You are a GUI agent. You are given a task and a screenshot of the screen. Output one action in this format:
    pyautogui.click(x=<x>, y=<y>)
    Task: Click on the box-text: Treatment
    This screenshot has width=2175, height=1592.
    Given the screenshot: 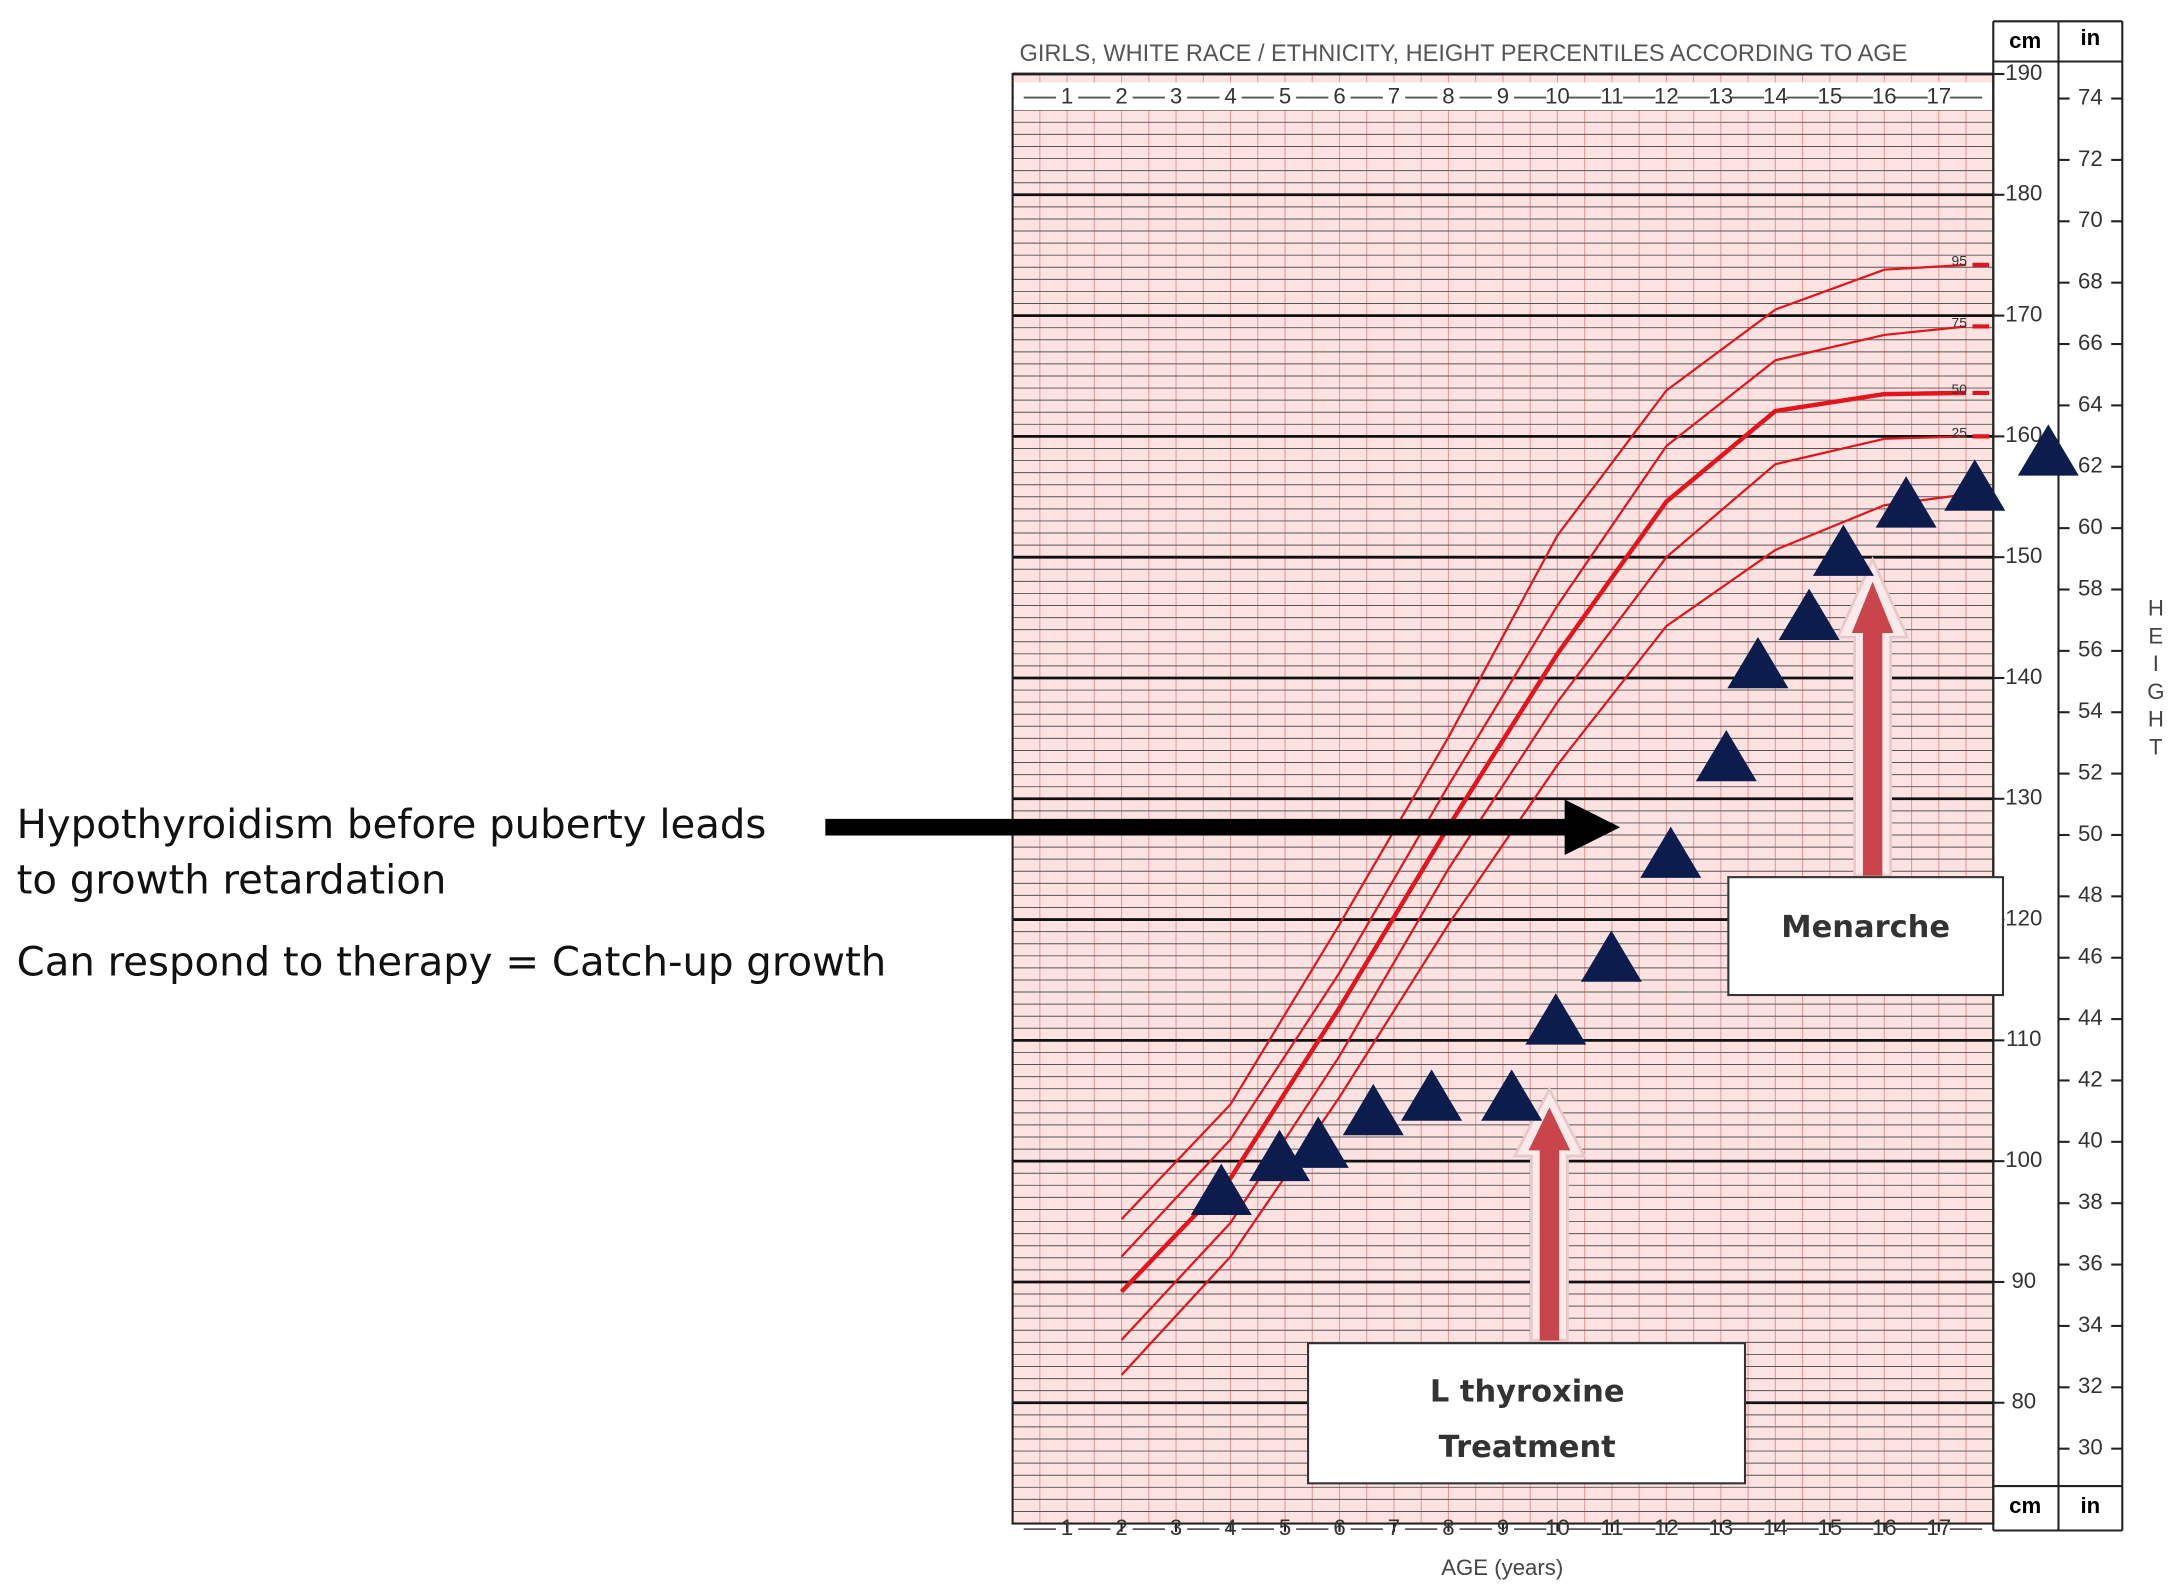 What is the action you would take?
    pyautogui.click(x=1527, y=1447)
    